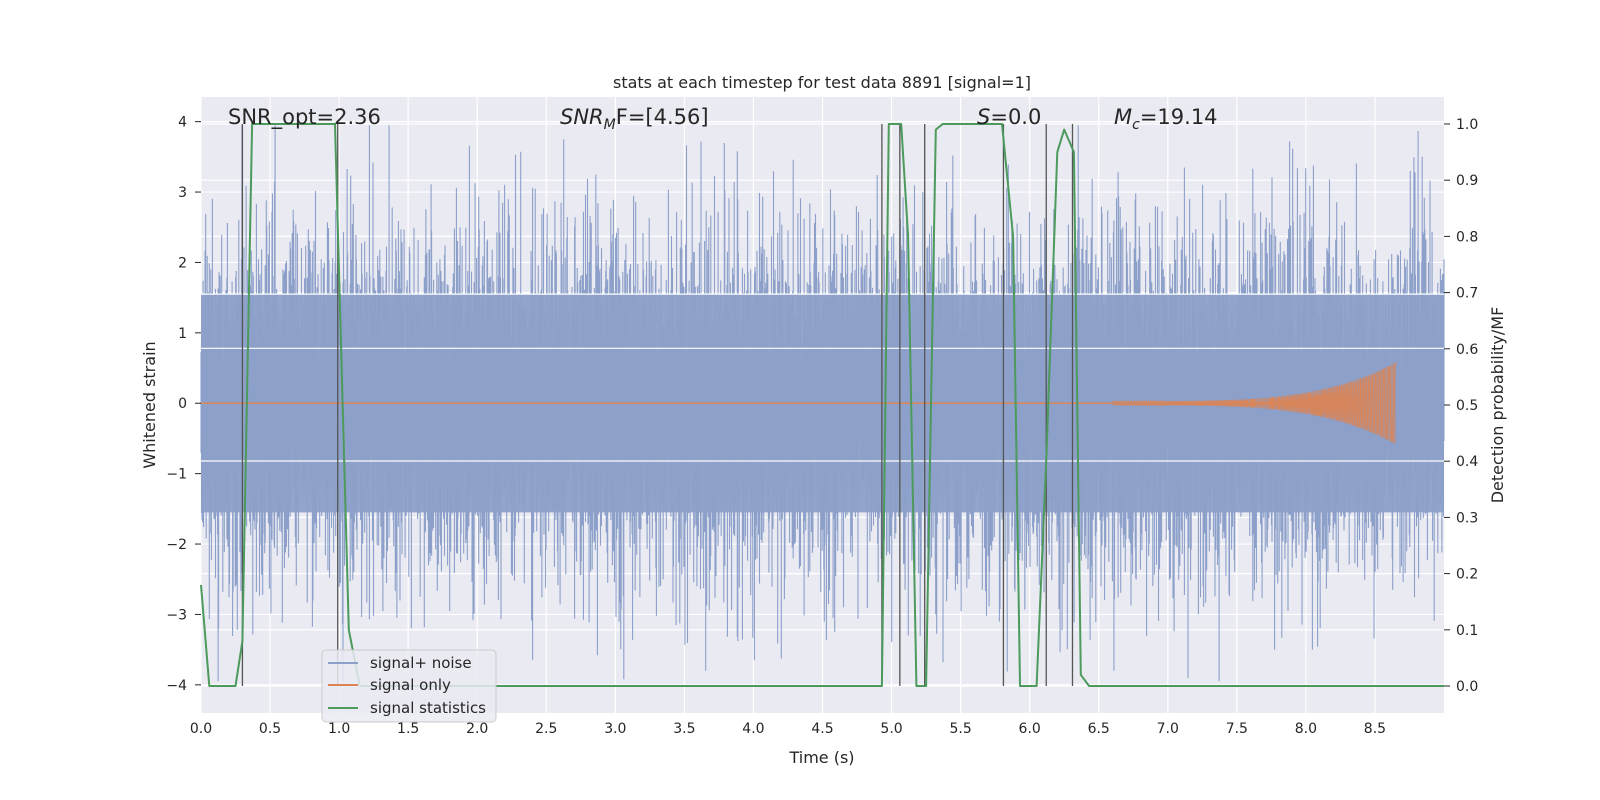 The image size is (1600, 800). Describe the element at coordinates (1306, 729) in the screenshot. I see `x-tick-label: 8.0` at that location.